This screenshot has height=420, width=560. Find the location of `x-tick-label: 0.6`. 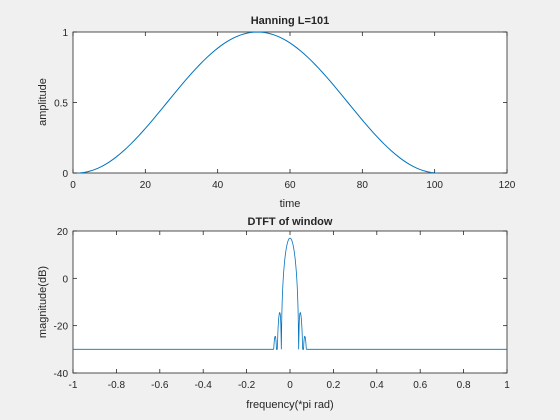

x-tick-label: 0.6 is located at coordinates (420, 385).